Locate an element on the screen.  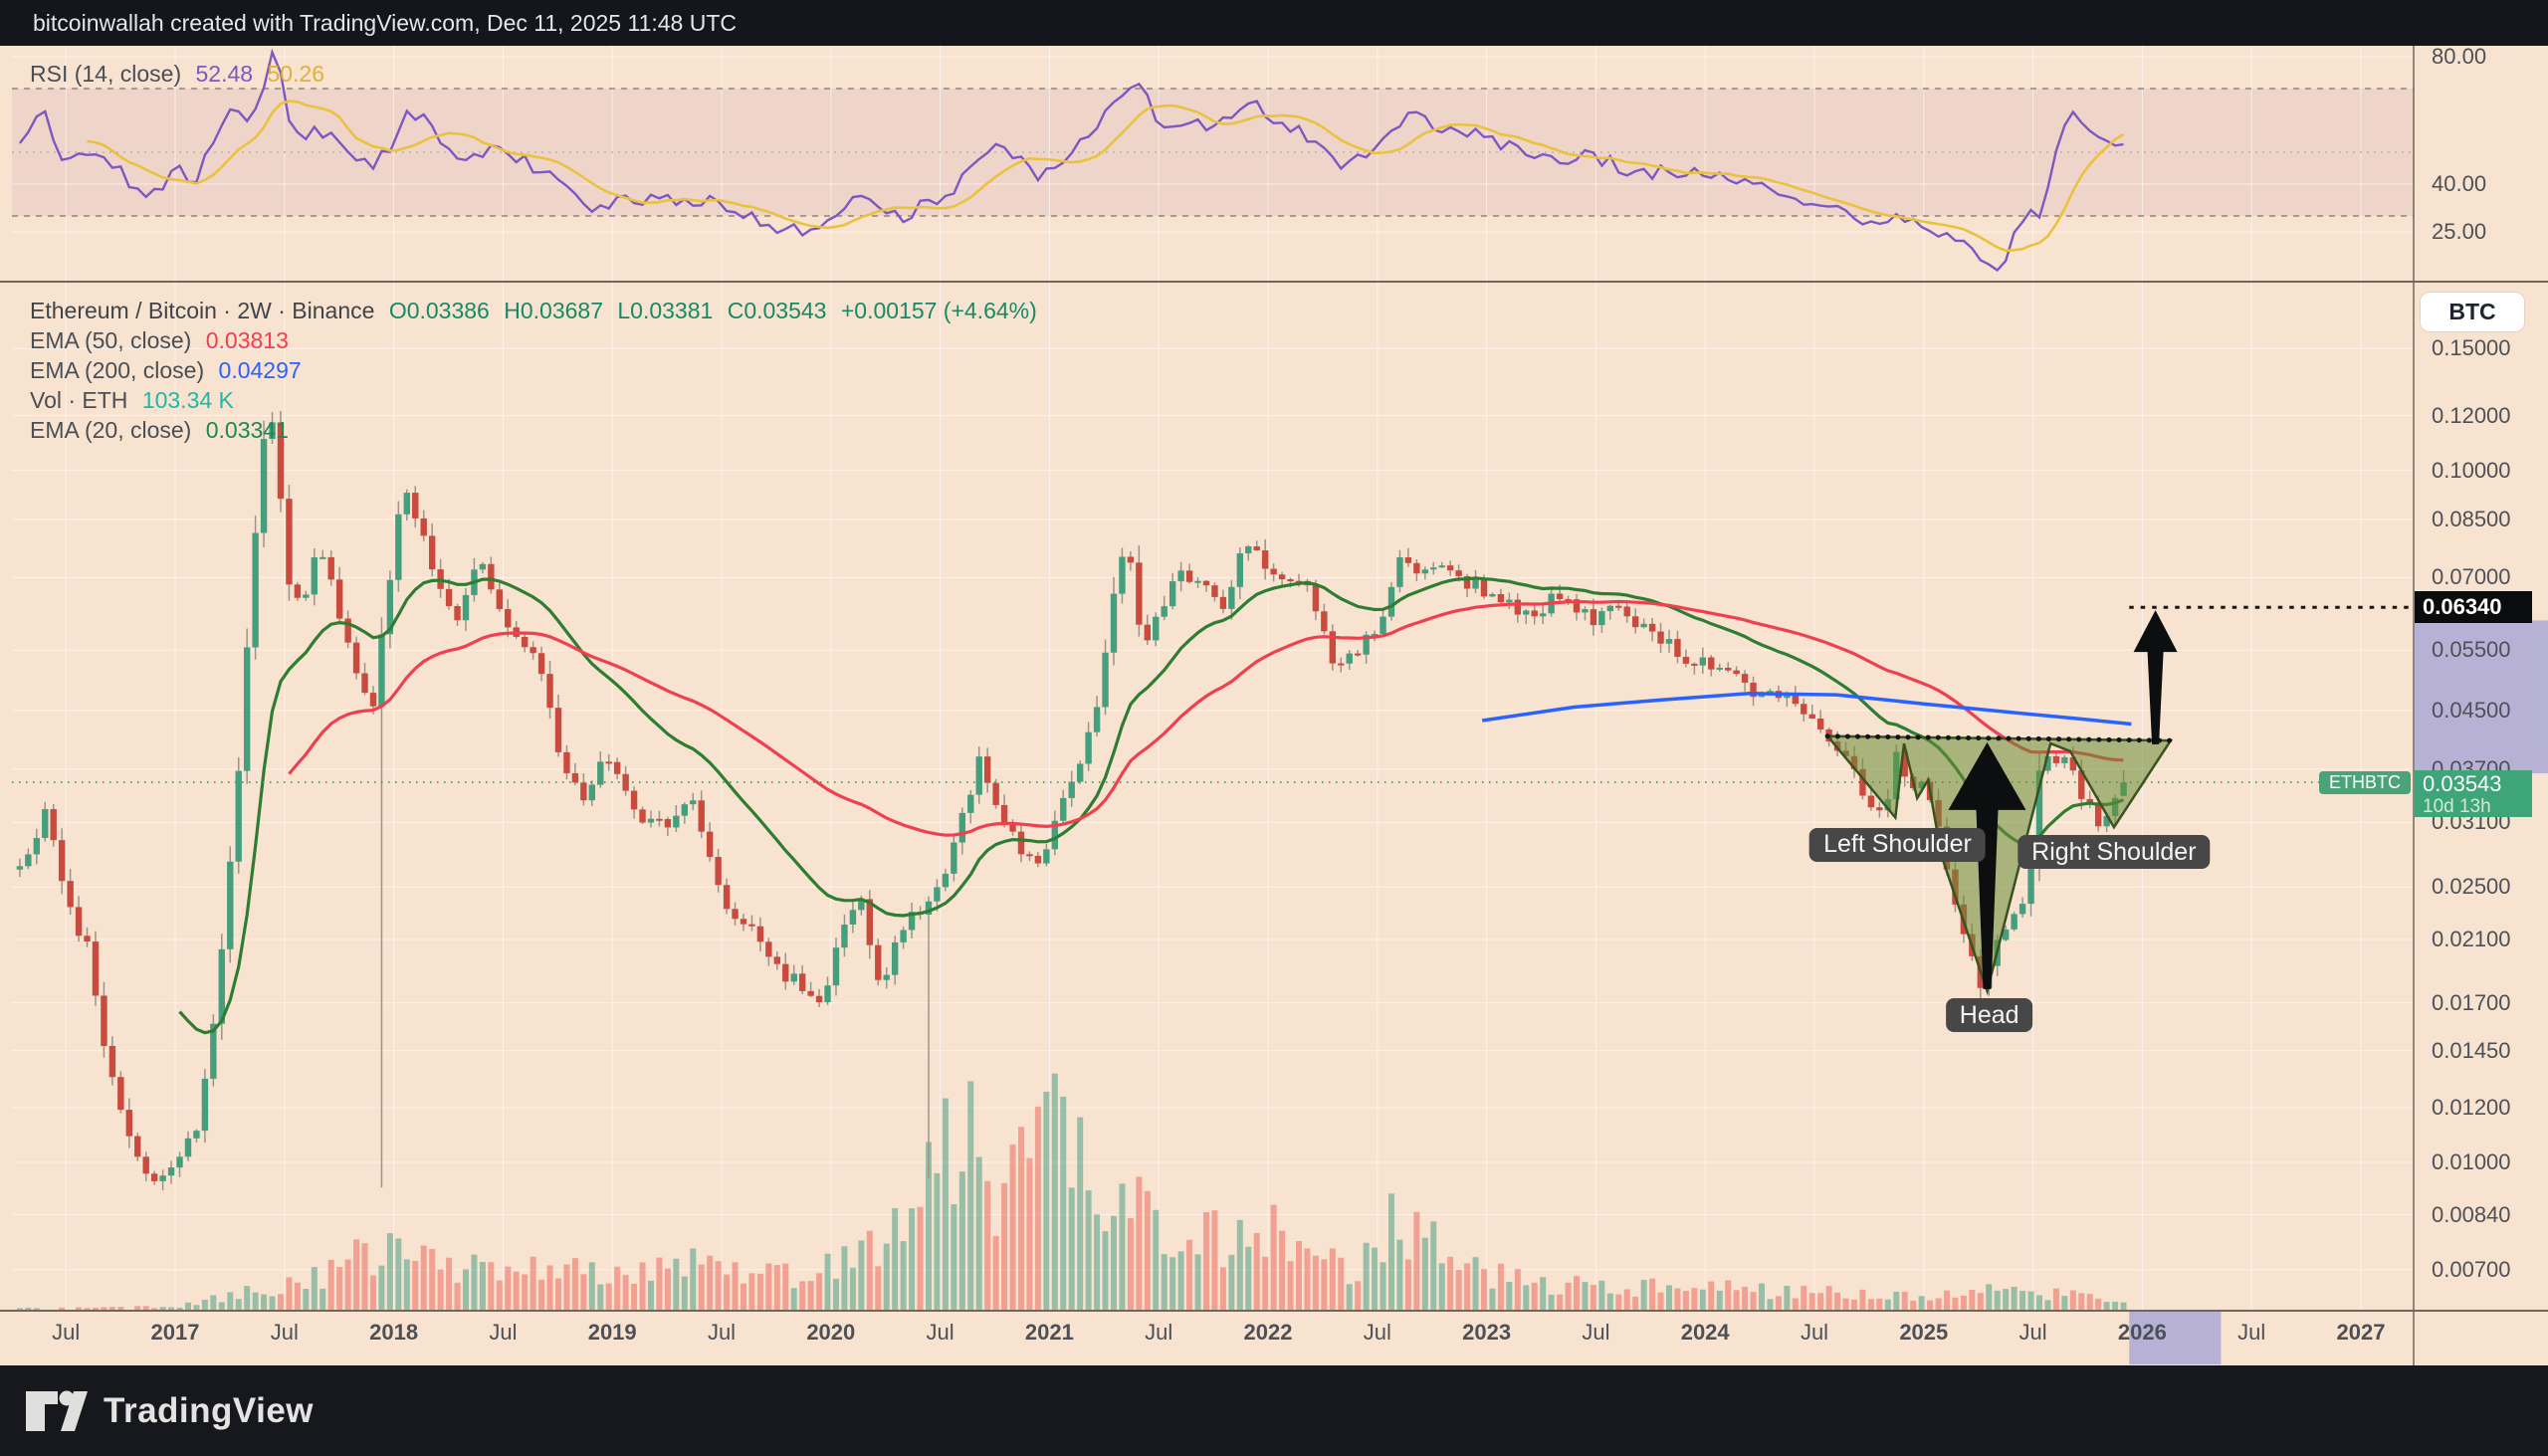
ohlc-change: +0.00157 (+4.64%) is located at coordinates (938, 310).